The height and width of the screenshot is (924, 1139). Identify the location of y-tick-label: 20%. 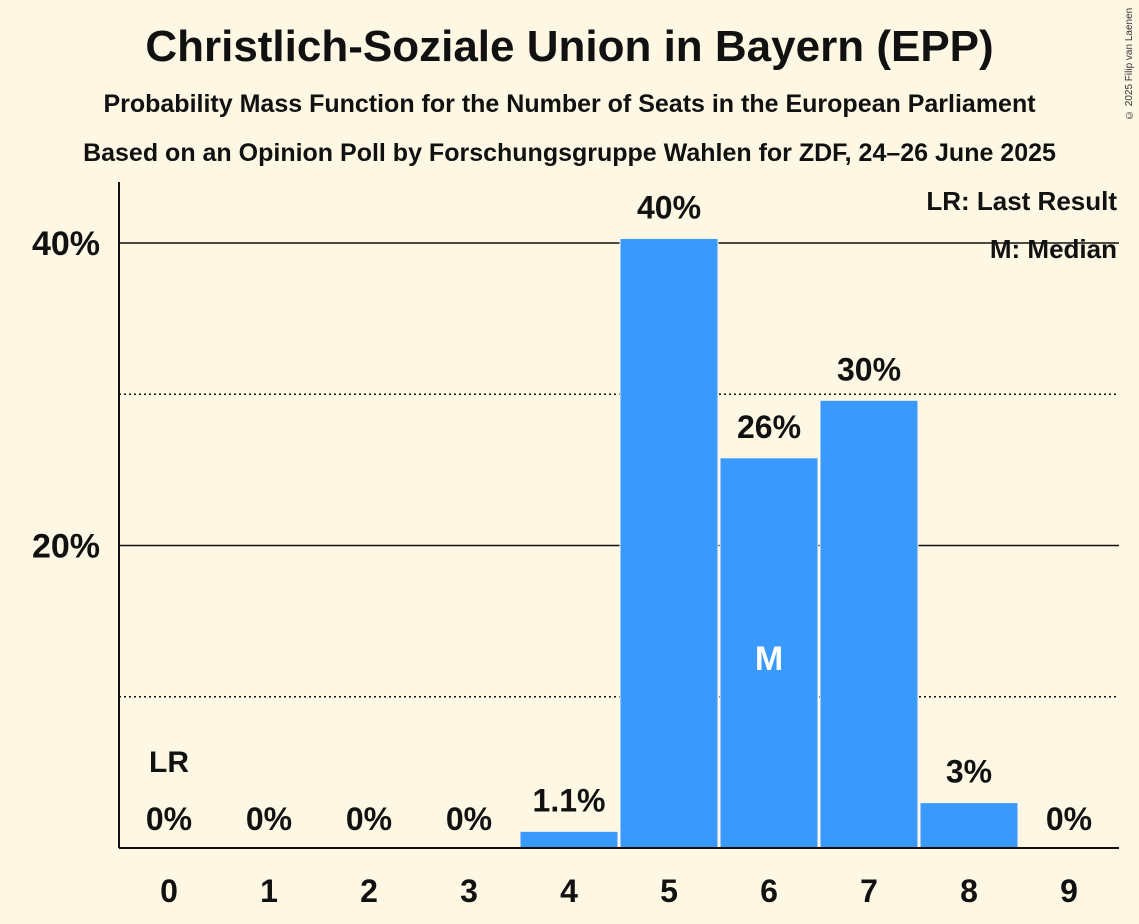
(66, 547).